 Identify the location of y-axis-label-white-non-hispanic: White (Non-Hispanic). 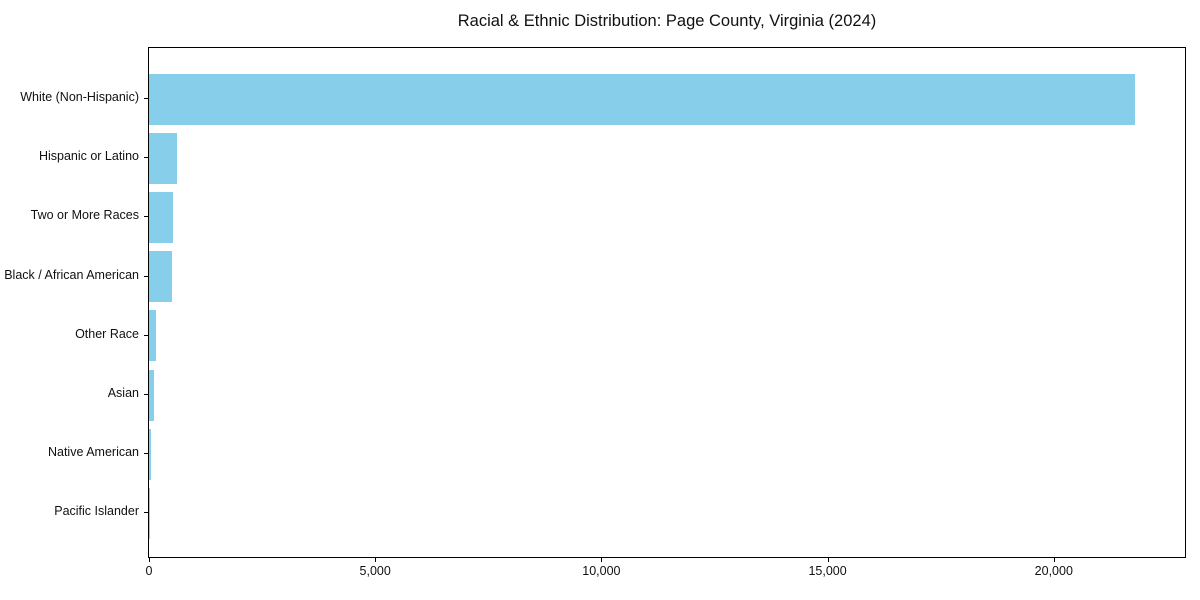
(79, 97).